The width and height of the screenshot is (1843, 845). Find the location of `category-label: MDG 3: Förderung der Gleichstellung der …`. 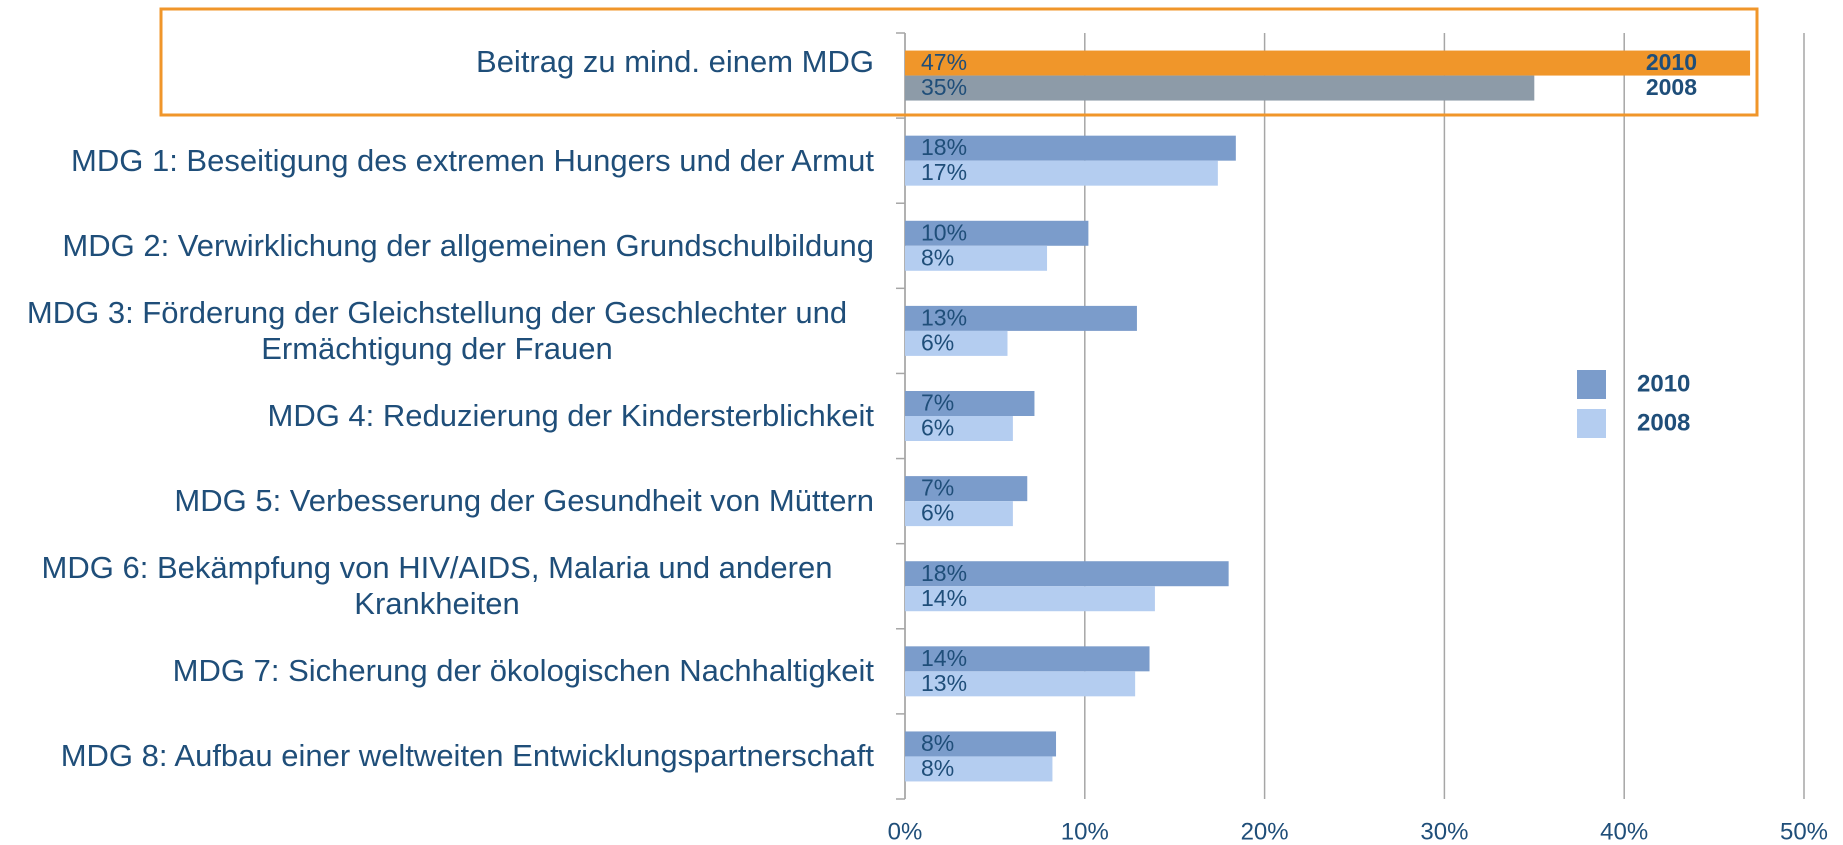

category-label: MDG 3: Förderung der Gleichstellung der … is located at coordinates (437, 330).